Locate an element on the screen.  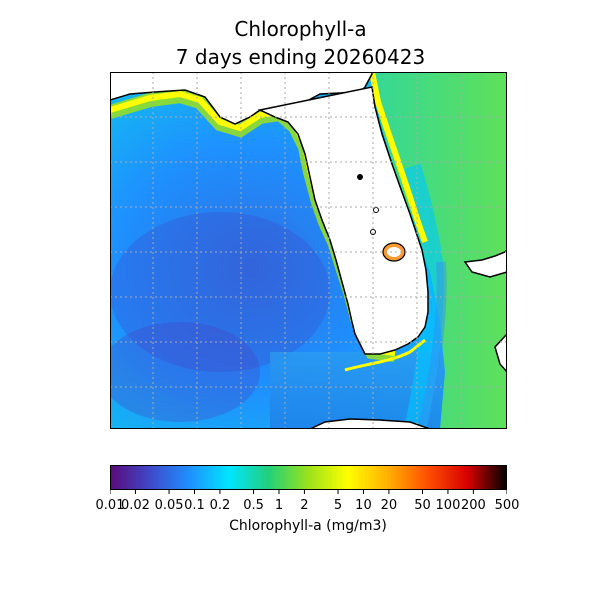
colorbar-gradient is located at coordinates (308, 477).